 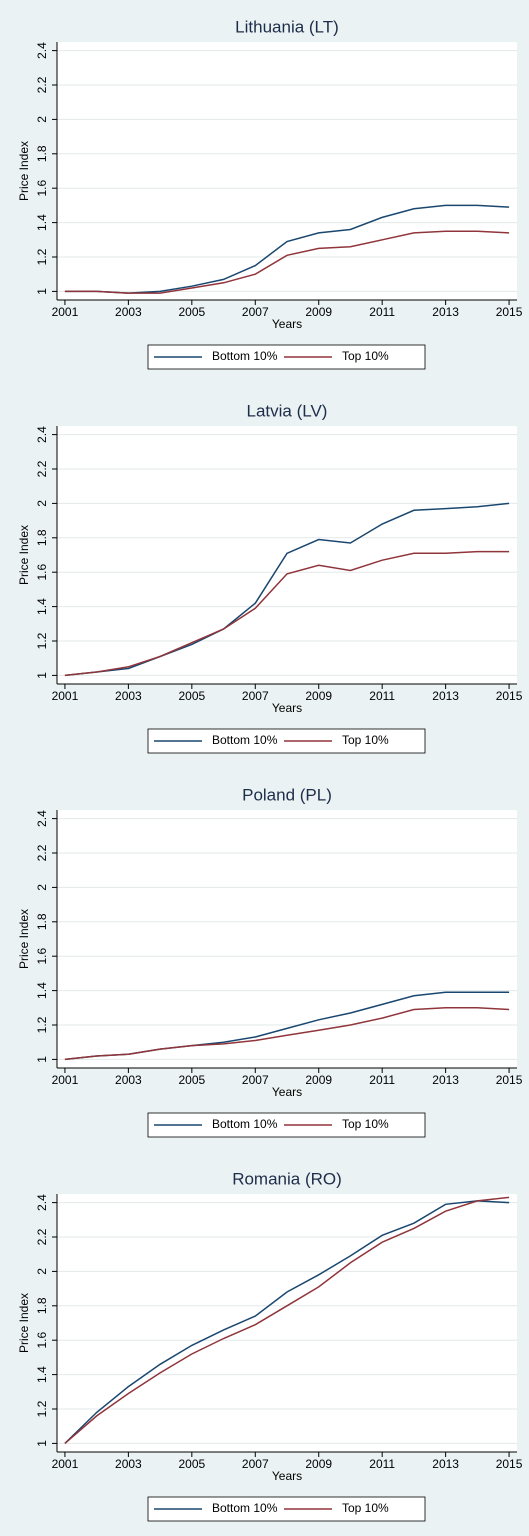 I want to click on panel-title: Latvia (LV), so click(x=287, y=410).